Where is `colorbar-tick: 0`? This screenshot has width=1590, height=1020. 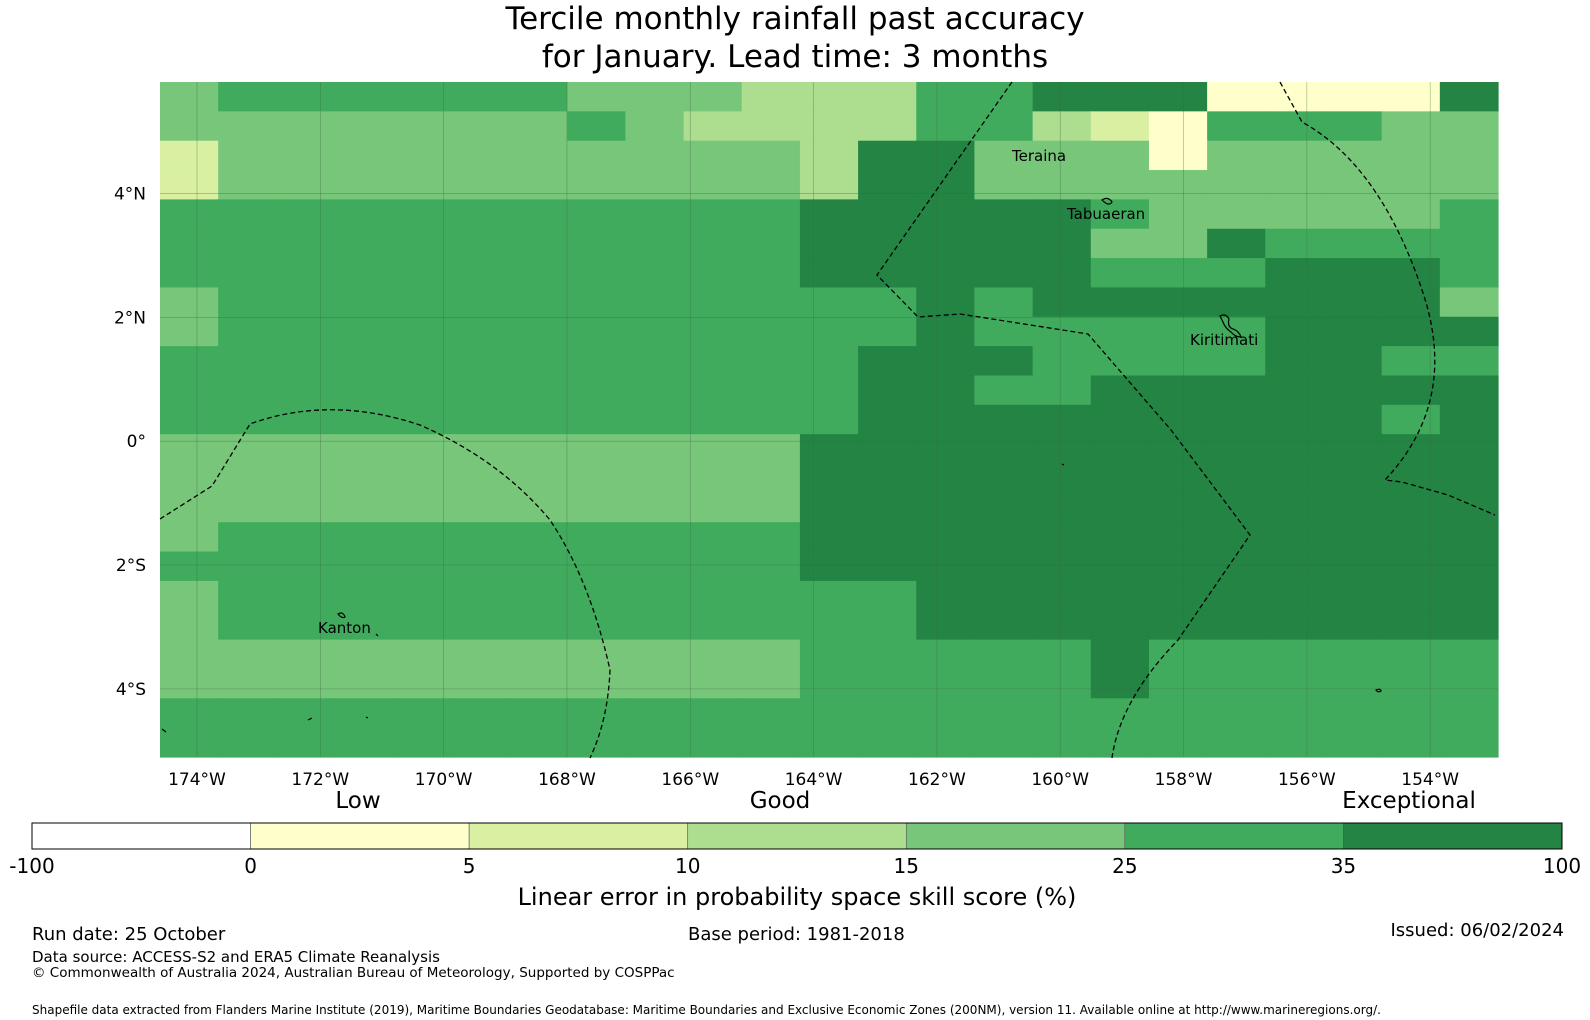
colorbar-tick: 0 is located at coordinates (250, 866).